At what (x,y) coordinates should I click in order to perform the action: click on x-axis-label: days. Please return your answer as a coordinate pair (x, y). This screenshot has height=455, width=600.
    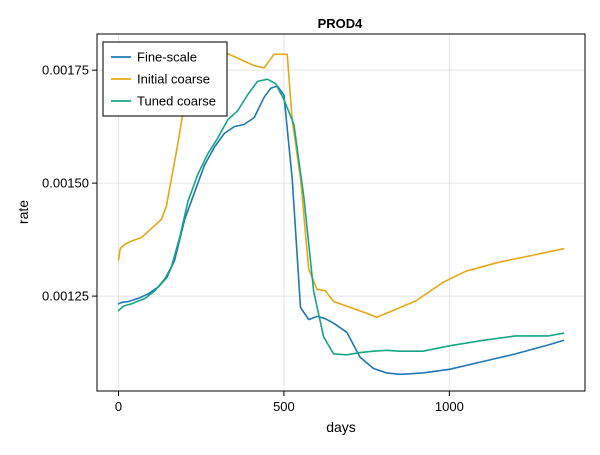
    Looking at the image, I should click on (341, 427).